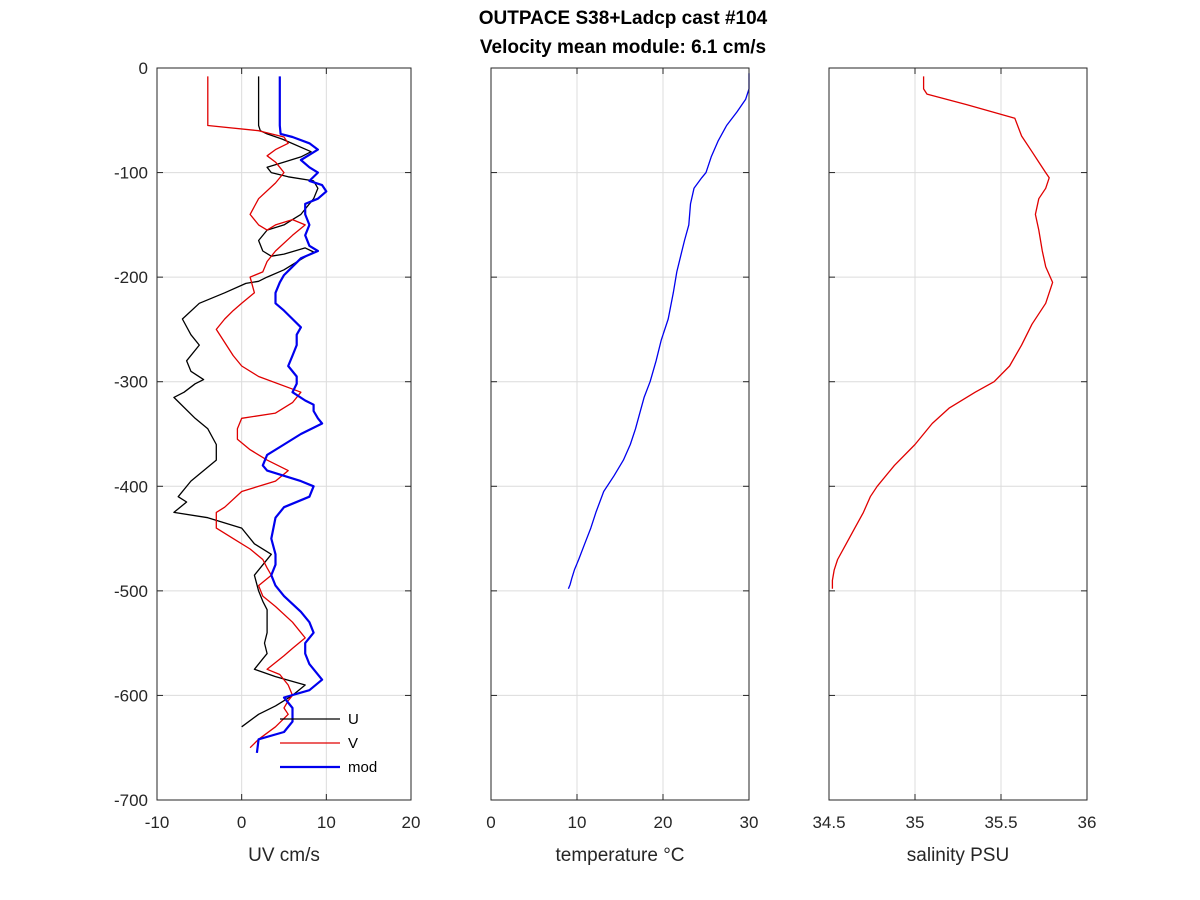  Describe the element at coordinates (143, 68) in the screenshot. I see `y-tick-label: 0` at that location.